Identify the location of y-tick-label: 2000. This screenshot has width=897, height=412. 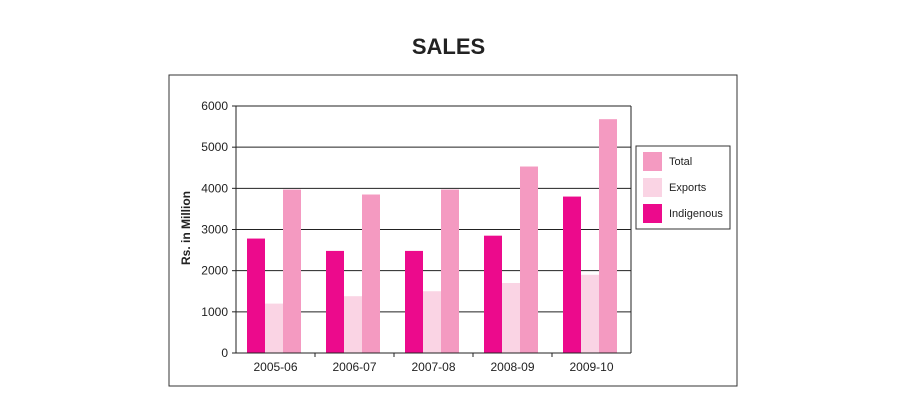
(214, 271).